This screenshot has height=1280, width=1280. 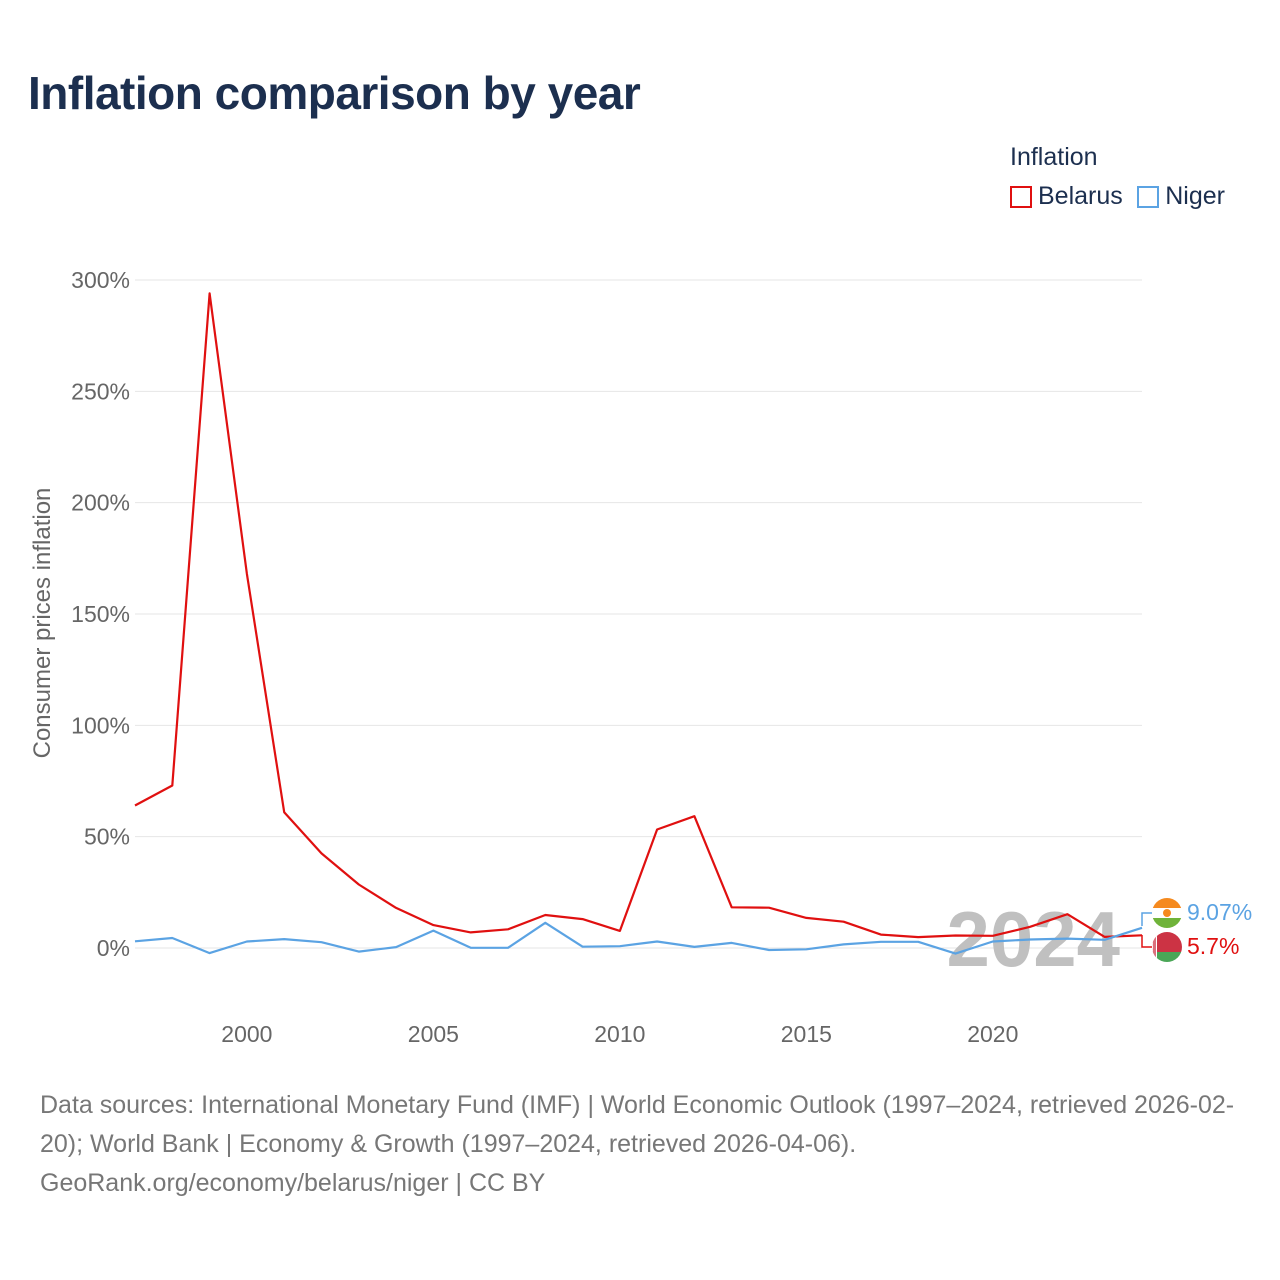 What do you see at coordinates (246, 1034) in the screenshot?
I see `x-tick-label: 2000` at bounding box center [246, 1034].